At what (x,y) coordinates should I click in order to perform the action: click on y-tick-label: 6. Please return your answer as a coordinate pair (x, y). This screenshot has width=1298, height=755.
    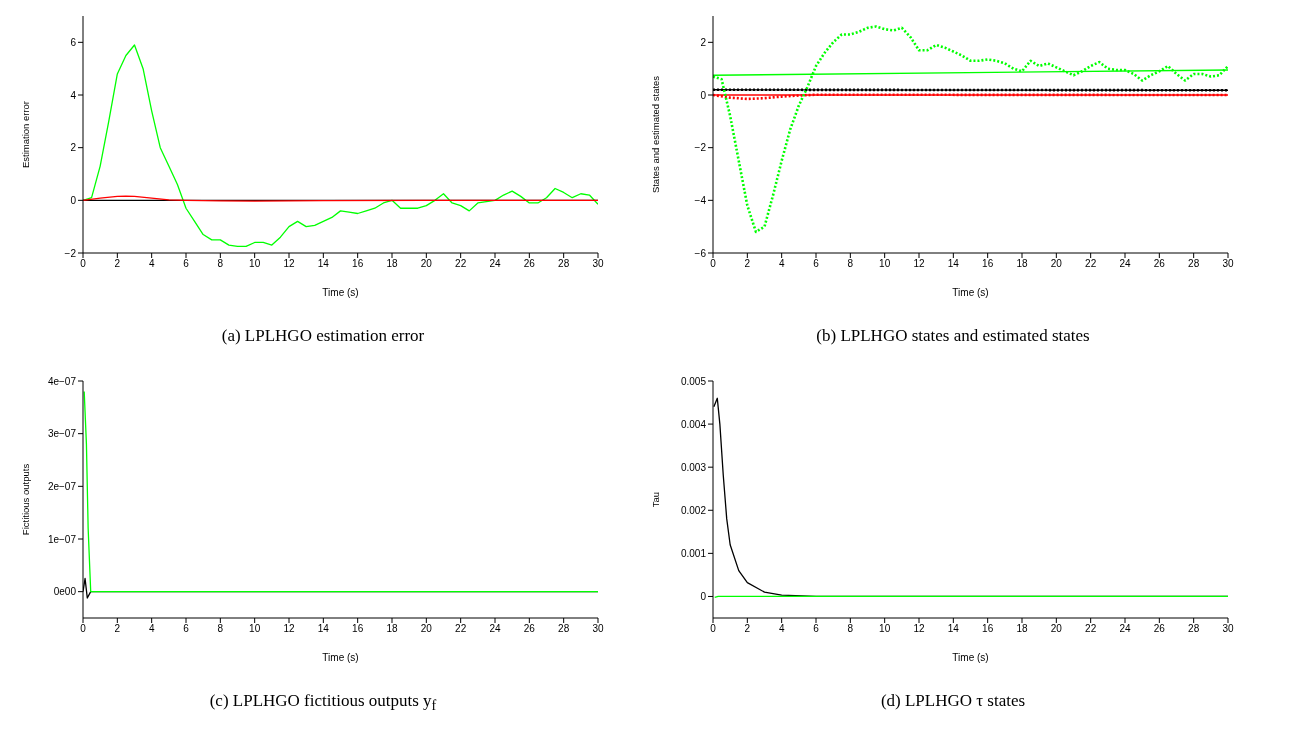
    Looking at the image, I should click on (73, 42).